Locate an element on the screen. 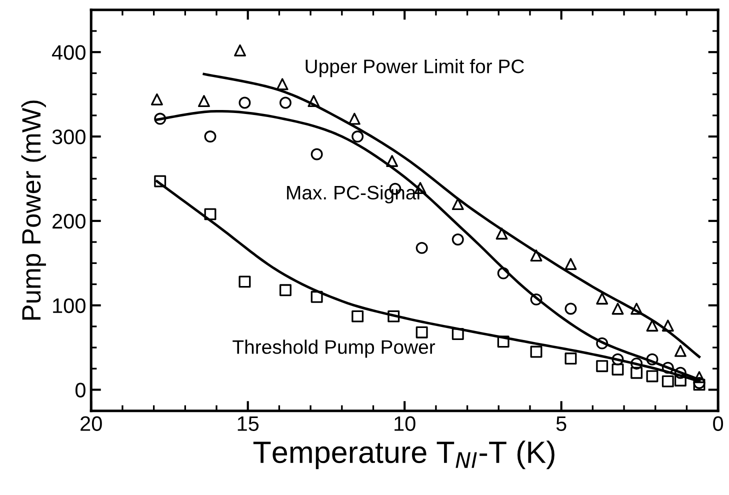 This screenshot has width=729, height=495. x-axis-title: Temperature T$_{NI}$-T (K) is located at coordinates (403, 455).